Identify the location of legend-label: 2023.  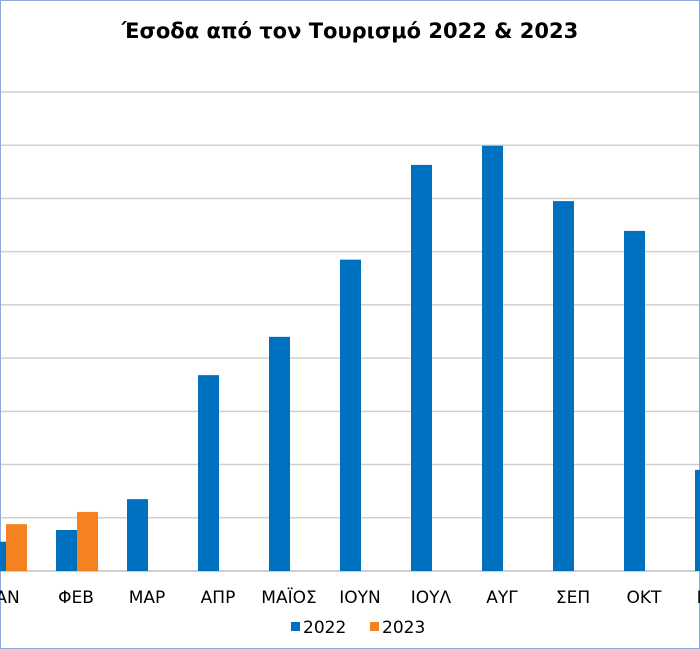
(403, 628).